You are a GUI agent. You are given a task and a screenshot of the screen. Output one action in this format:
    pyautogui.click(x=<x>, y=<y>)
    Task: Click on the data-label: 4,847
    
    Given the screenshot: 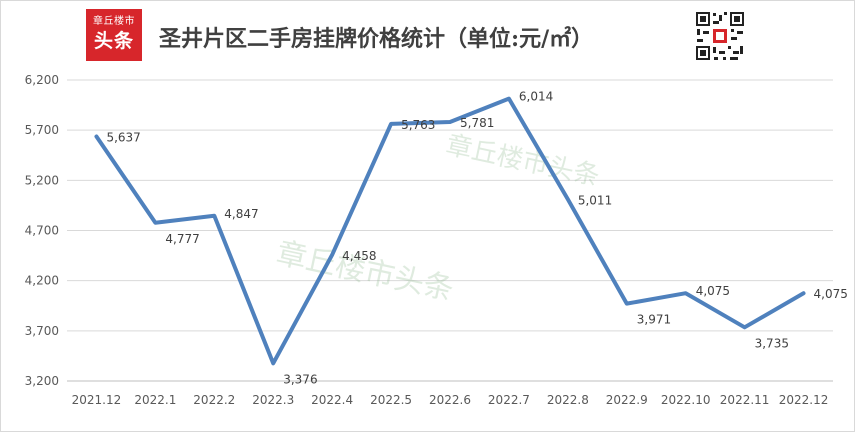 What is the action you would take?
    pyautogui.click(x=241, y=214)
    